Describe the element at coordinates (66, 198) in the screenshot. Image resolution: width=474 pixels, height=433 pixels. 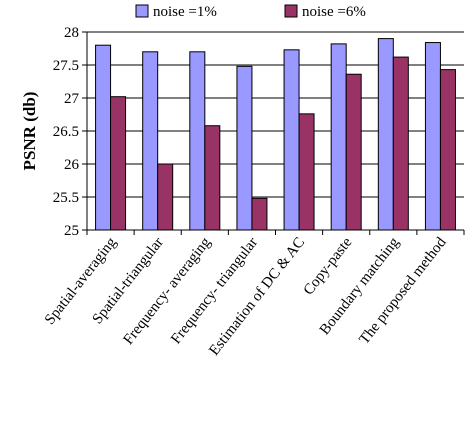
I see `y-tick-label: 25.5` at that location.